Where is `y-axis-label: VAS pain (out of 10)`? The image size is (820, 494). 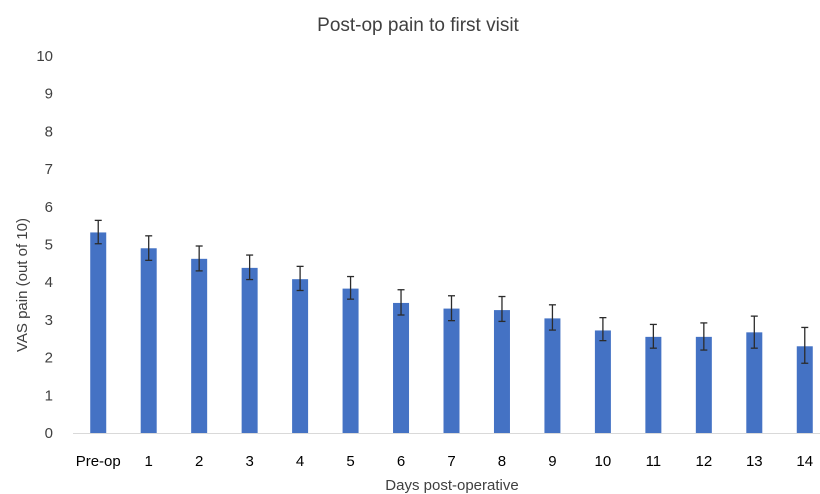 y-axis-label: VAS pain (out of 10) is located at coordinates (22, 285).